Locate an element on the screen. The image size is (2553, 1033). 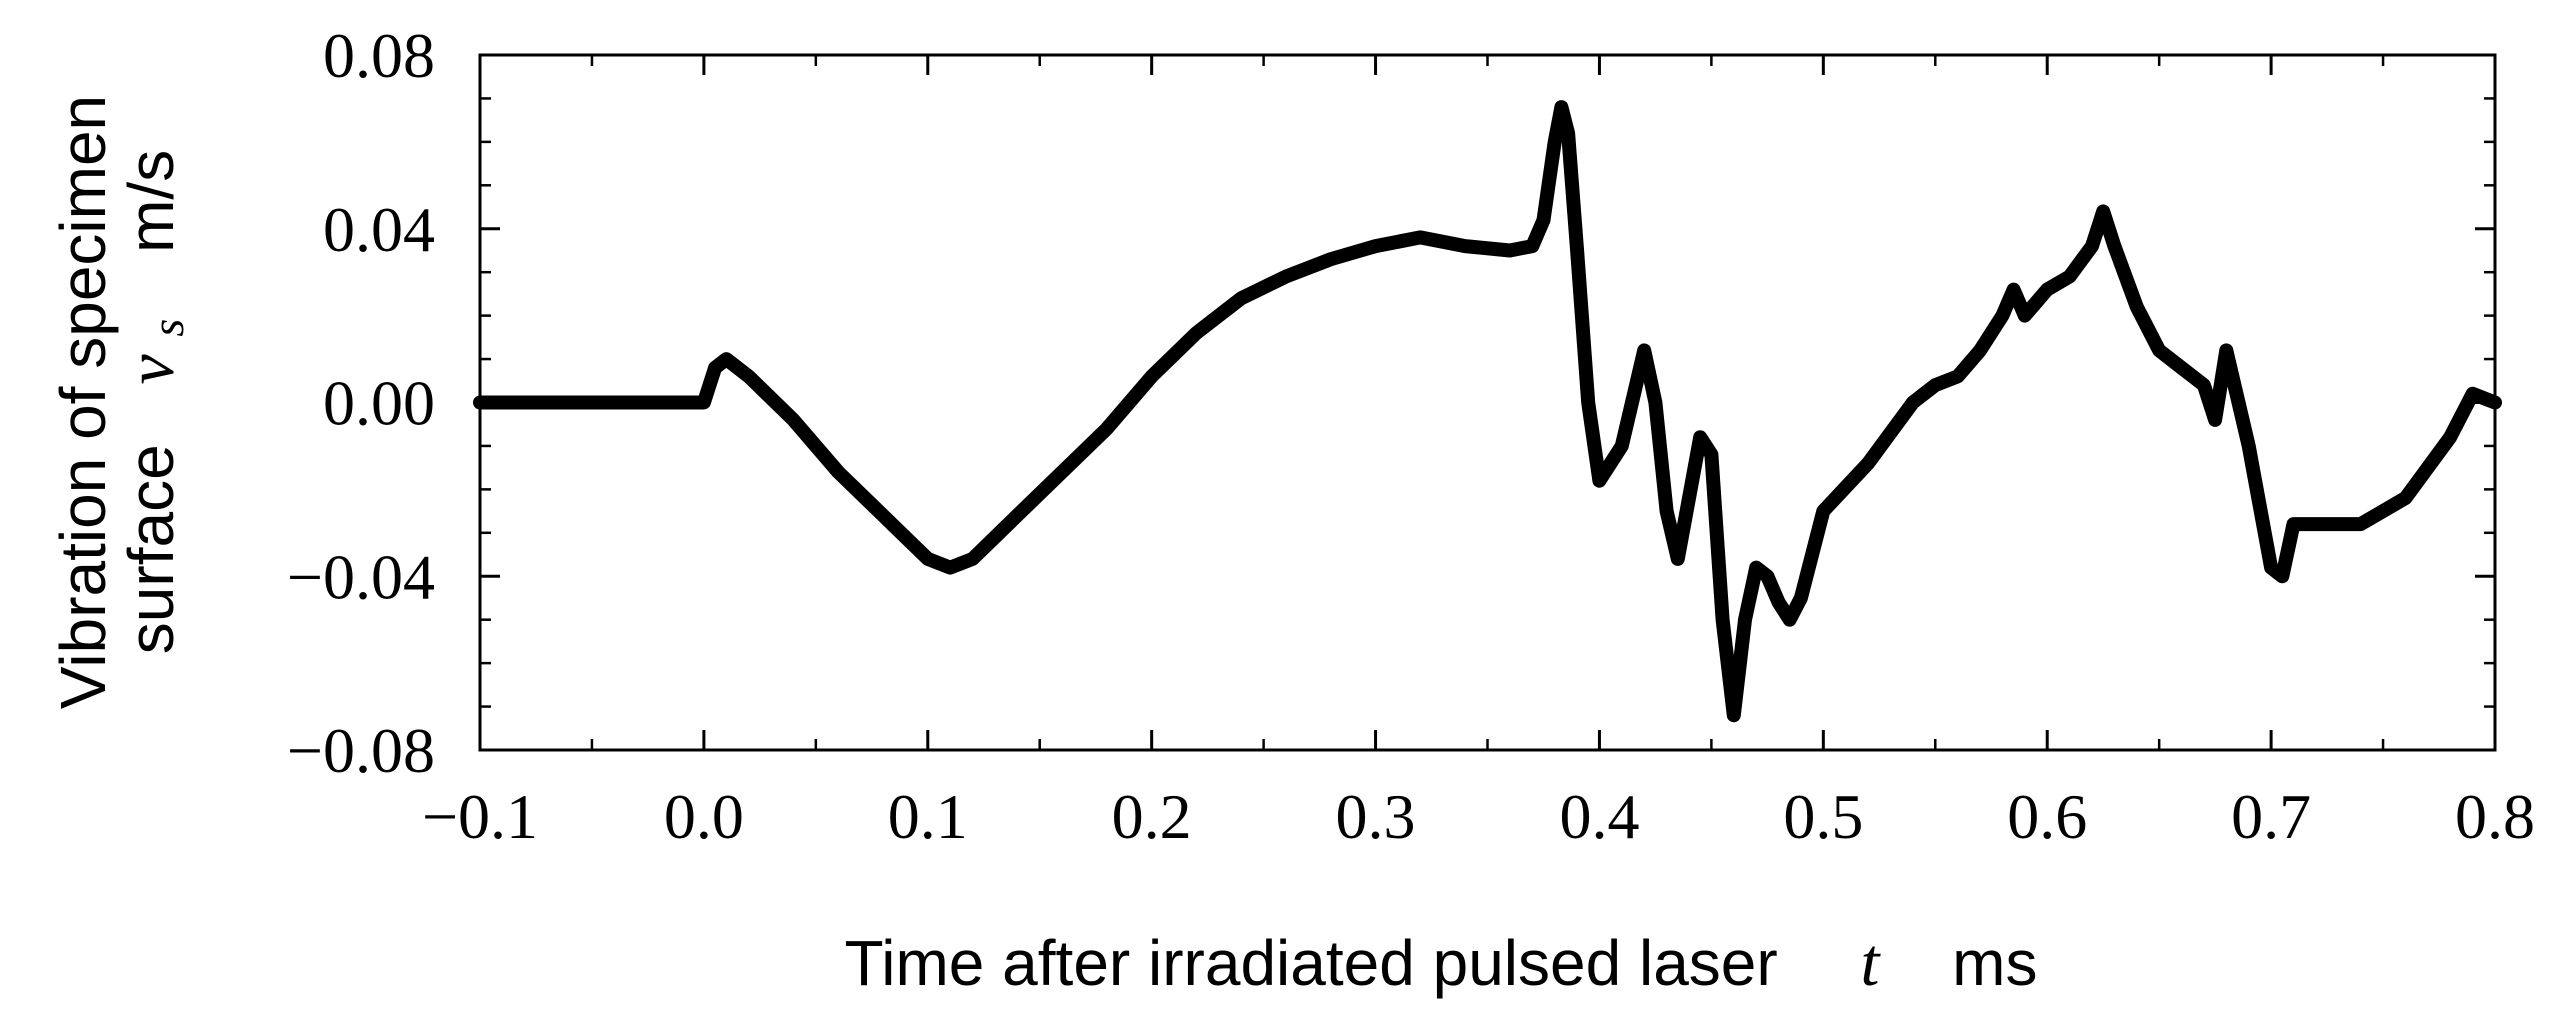
x-tick-label: 0.6 is located at coordinates (2047, 816).